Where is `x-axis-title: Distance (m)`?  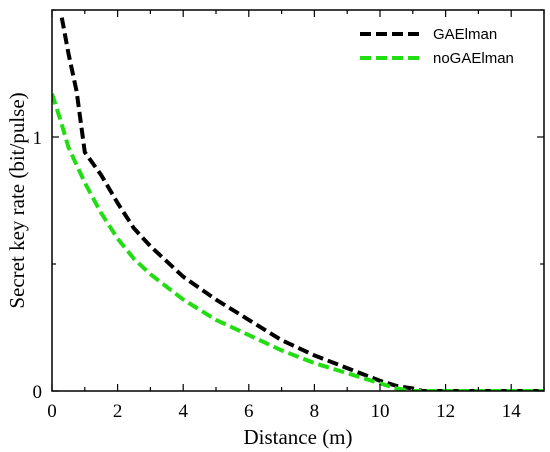 x-axis-title: Distance (m) is located at coordinates (297, 437).